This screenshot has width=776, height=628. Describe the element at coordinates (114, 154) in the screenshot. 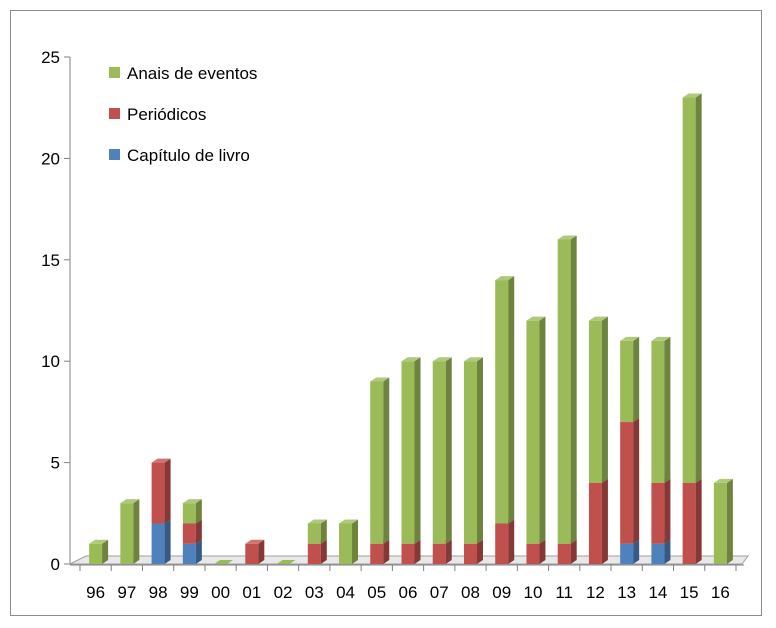

I see `legend-swatch` at that location.